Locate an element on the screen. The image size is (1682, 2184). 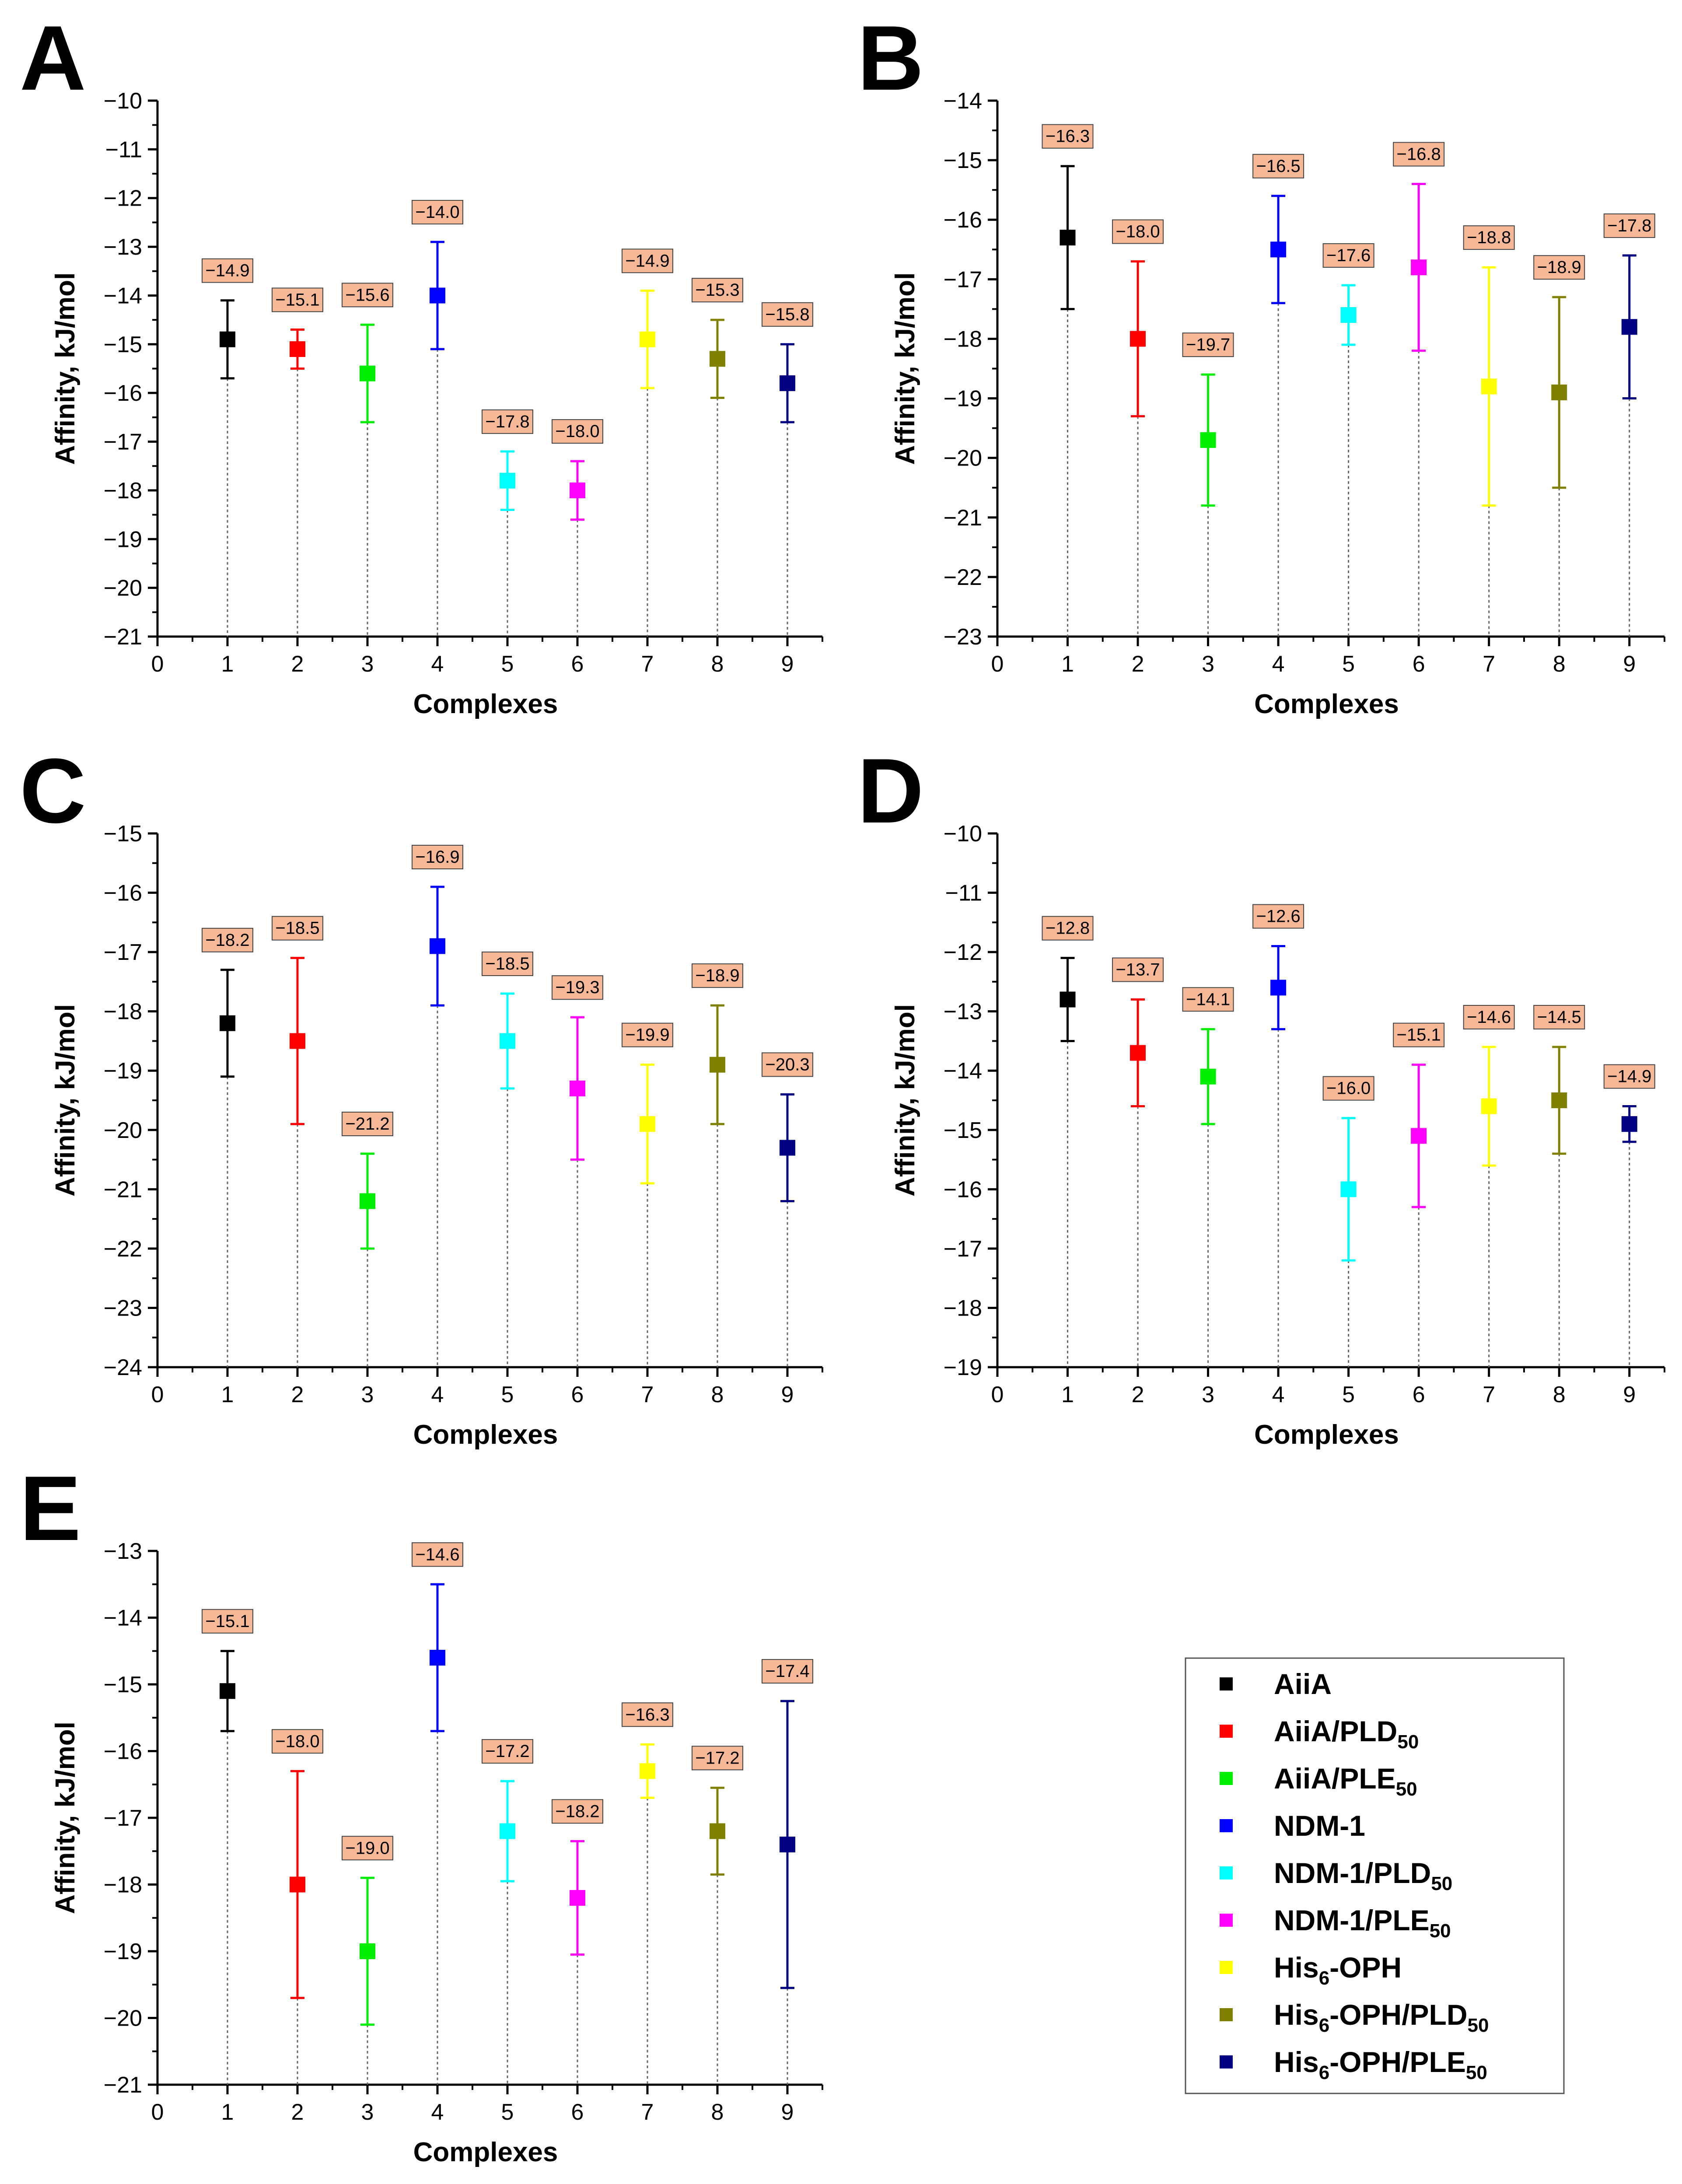
data-label: −17.8 is located at coordinates (1629, 225).